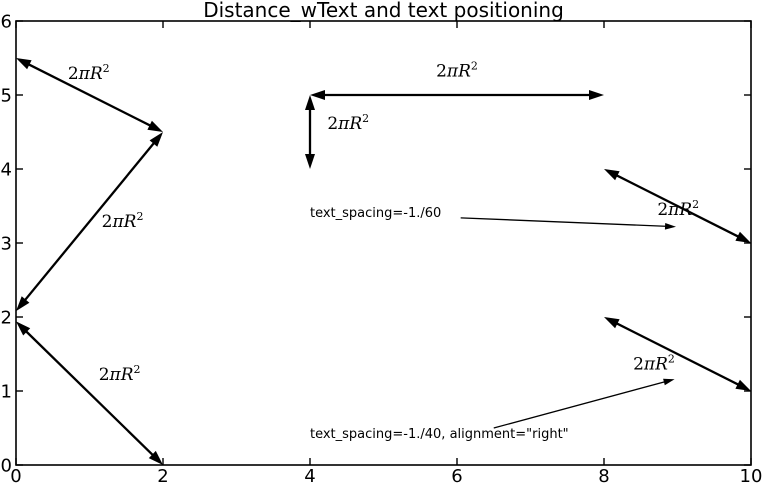  I want to click on y-tick-label: 0, so click(6, 466).